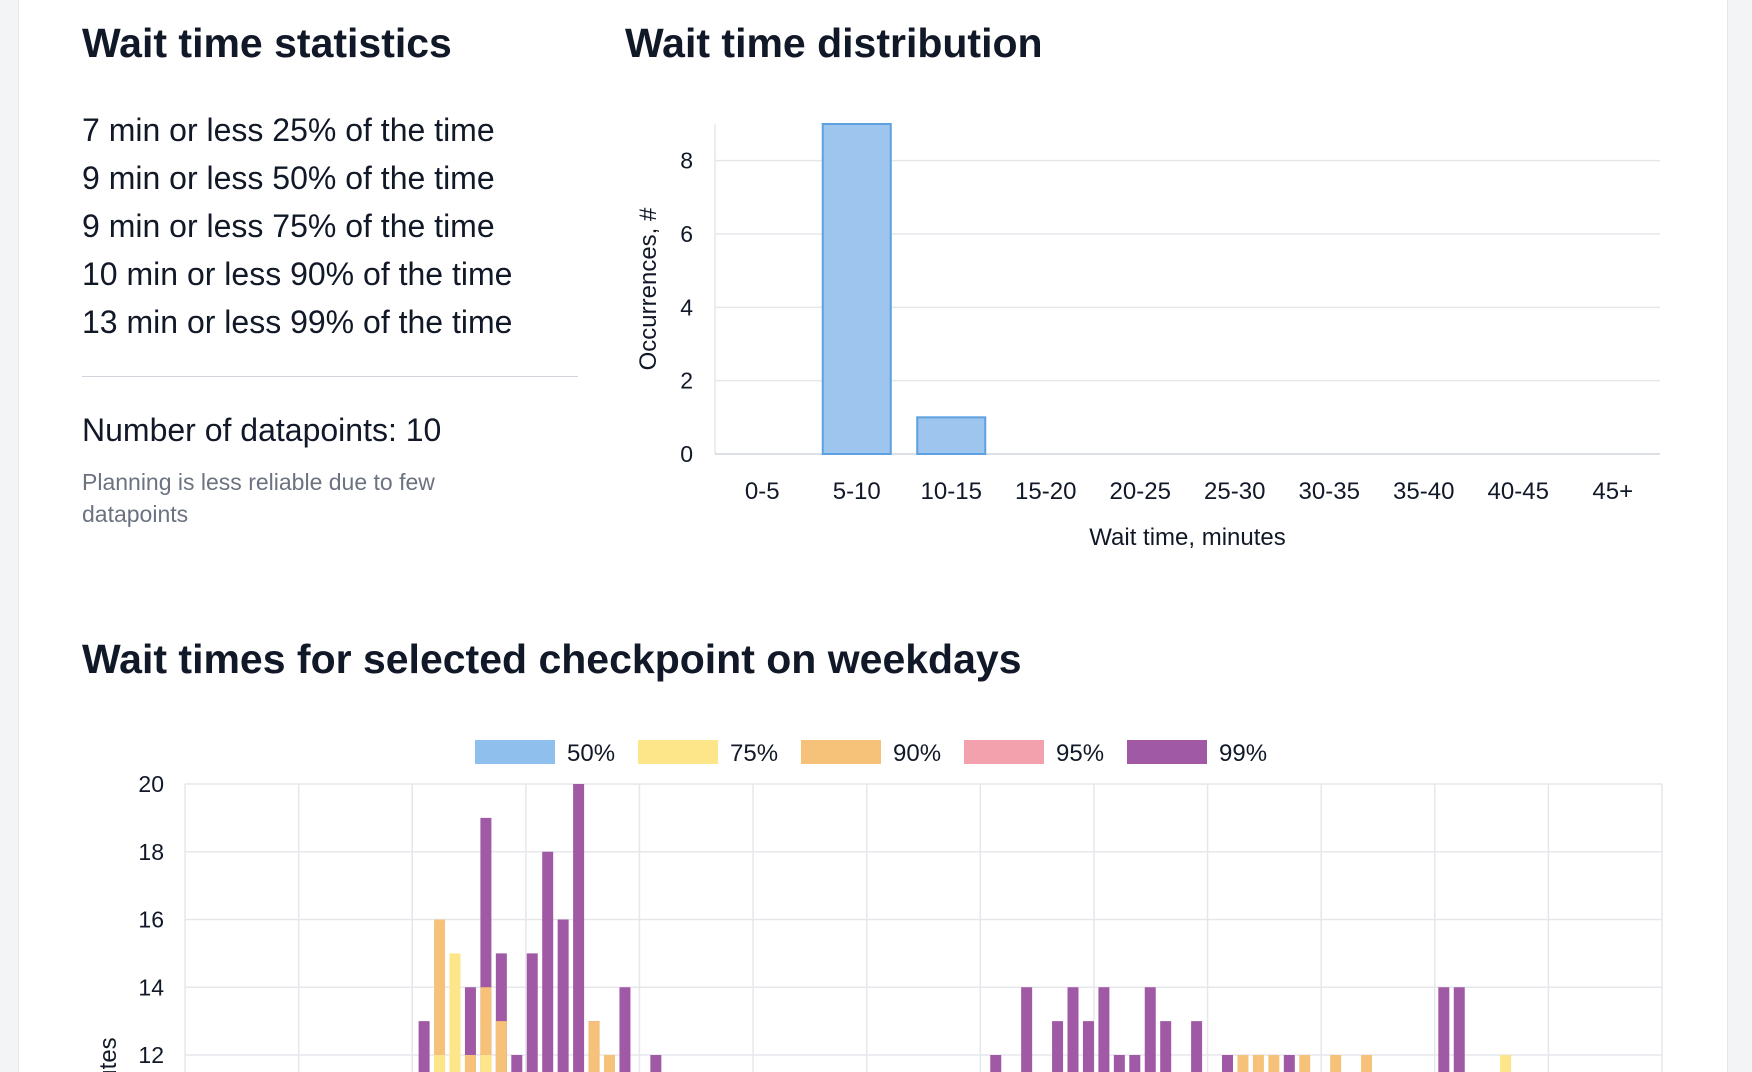 The width and height of the screenshot is (1752, 1072). I want to click on legend-label: 95%, so click(1080, 753).